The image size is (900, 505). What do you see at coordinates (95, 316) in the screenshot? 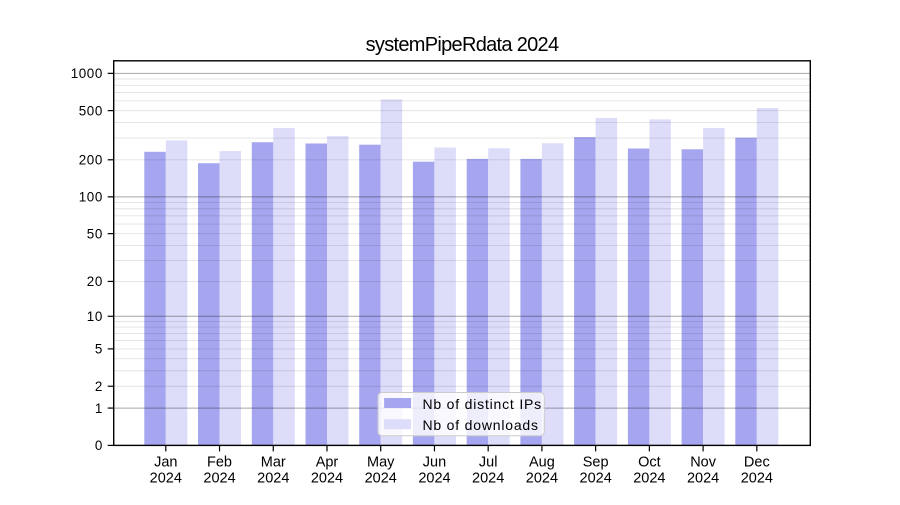
I see `svg-text: 10` at bounding box center [95, 316].